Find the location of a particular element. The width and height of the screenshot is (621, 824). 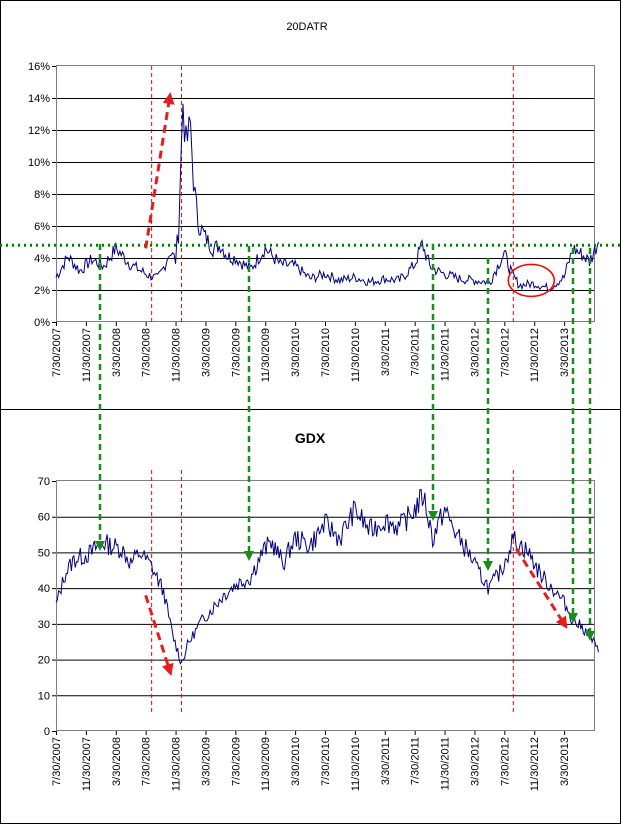

atr-y-tick-label: 10% is located at coordinates (39, 163).